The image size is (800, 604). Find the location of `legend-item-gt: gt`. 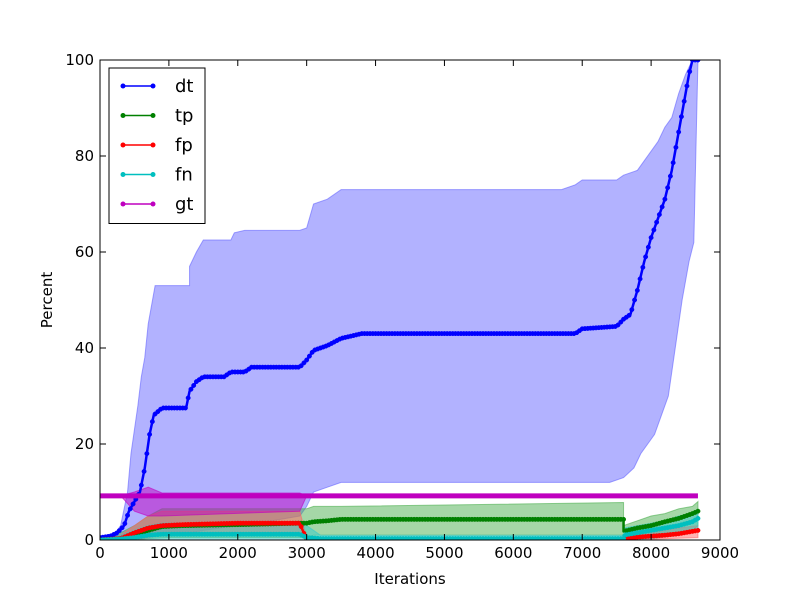

legend-item-gt: gt is located at coordinates (156, 204).